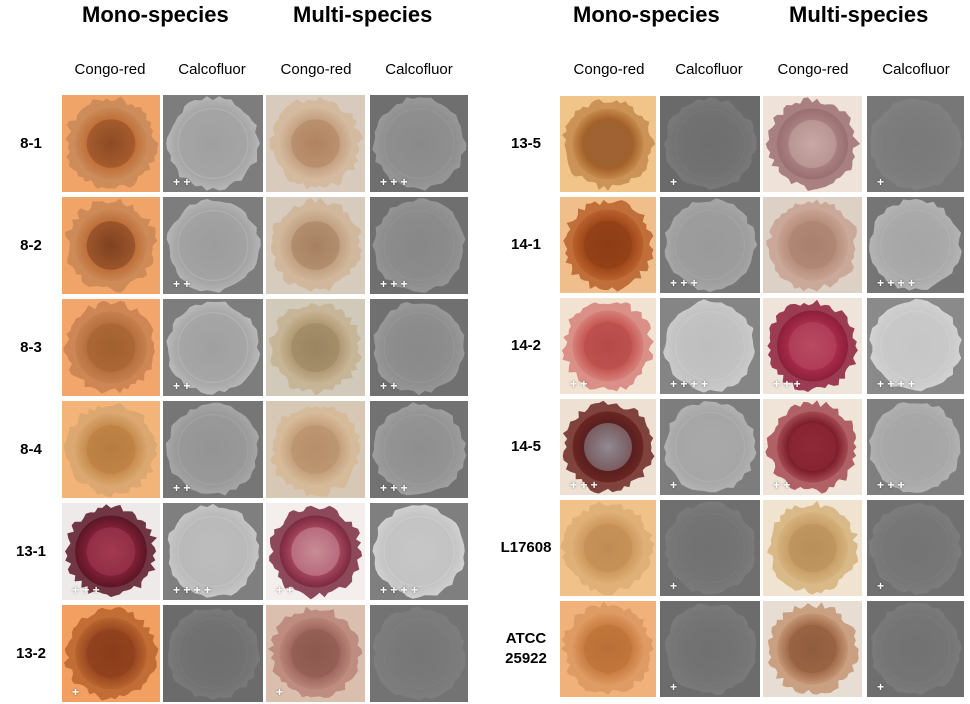 Image resolution: width=970 pixels, height=704 pixels. Describe the element at coordinates (526, 345) in the screenshot. I see `row-label: 14-2` at that location.